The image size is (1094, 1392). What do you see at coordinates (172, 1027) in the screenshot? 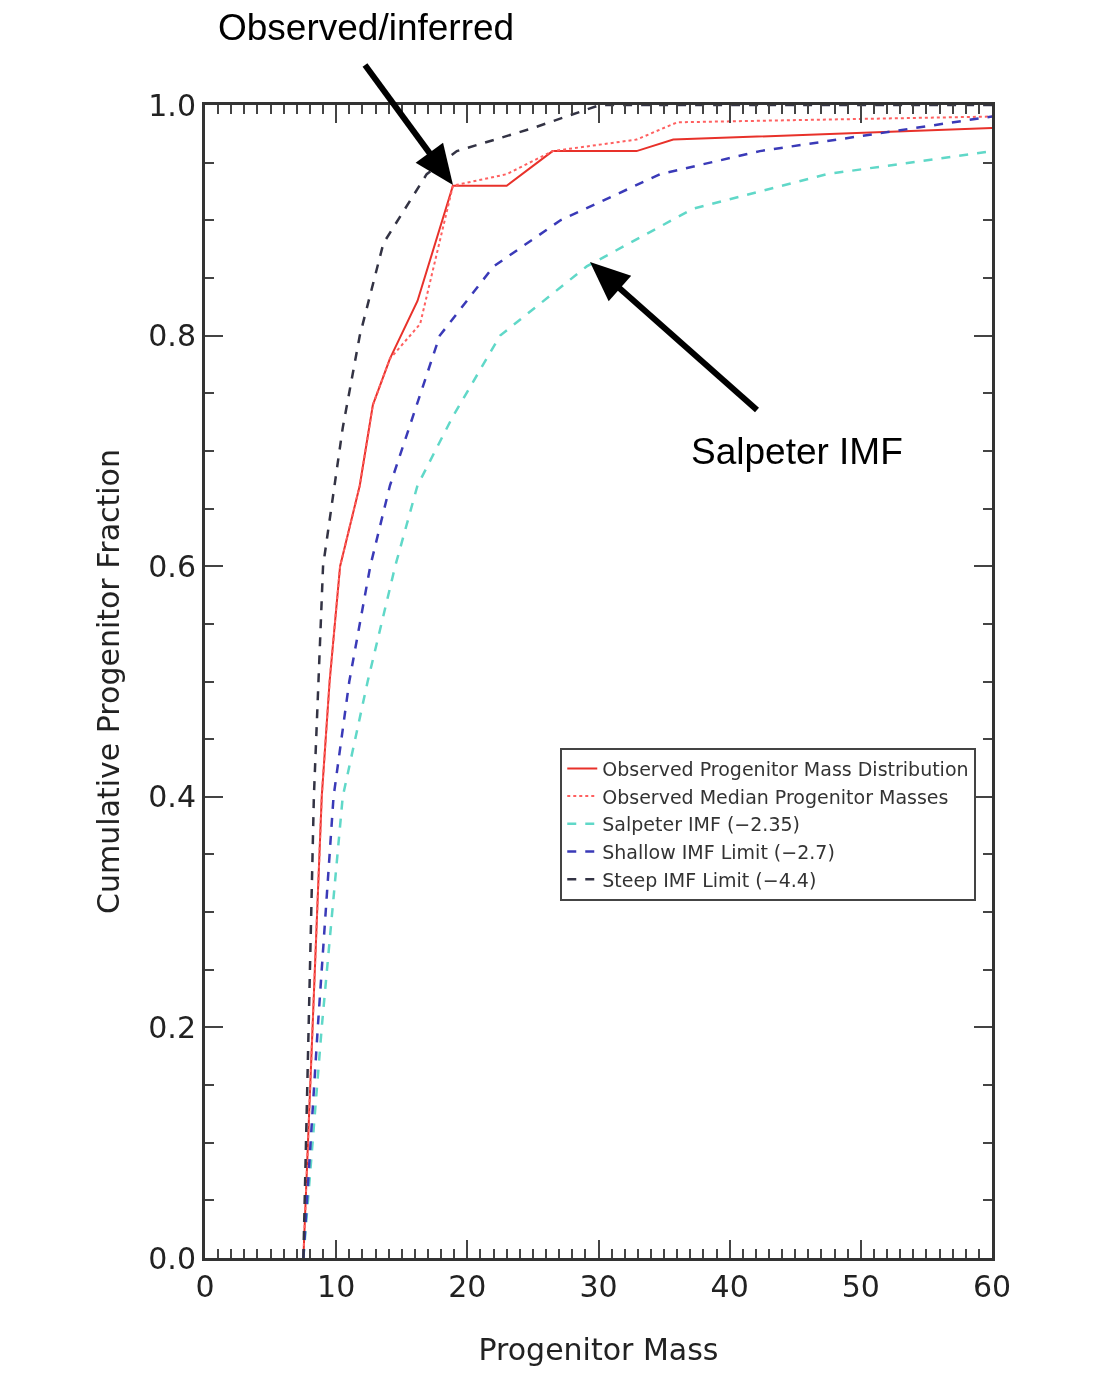
I see `y-tick-label: 0.2` at bounding box center [172, 1027].